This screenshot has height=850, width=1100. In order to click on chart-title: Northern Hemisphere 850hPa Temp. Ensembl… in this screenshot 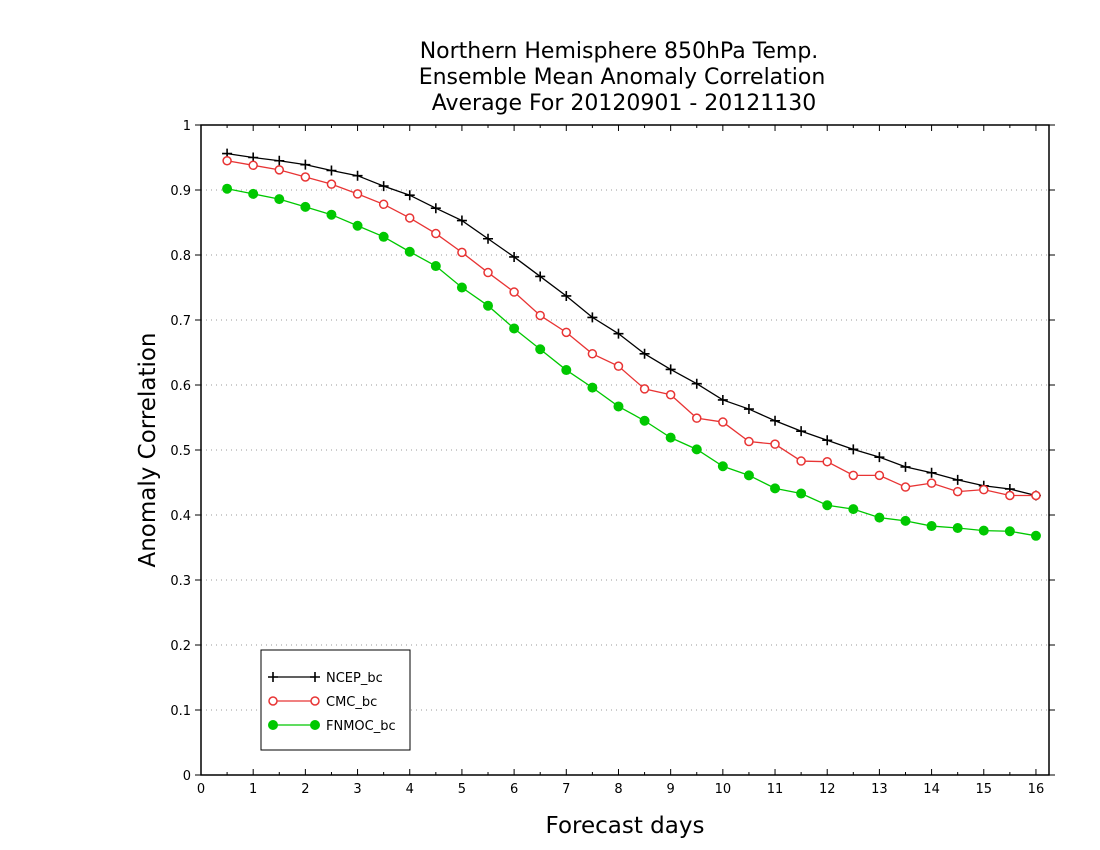, I will do `click(622, 77)`.